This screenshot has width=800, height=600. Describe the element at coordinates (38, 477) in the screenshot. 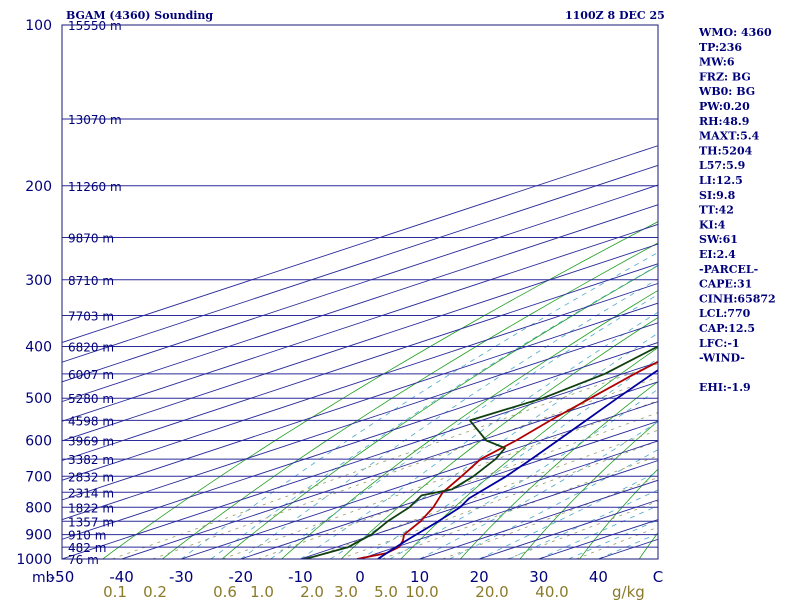

I see `pressure-tick-label: 700` at that location.